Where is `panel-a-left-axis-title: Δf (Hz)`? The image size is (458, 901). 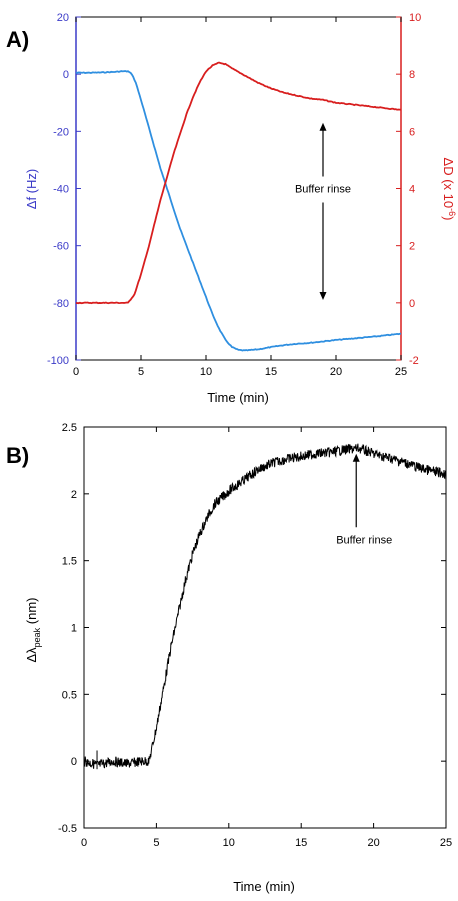 panel-a-left-axis-title: Δf (Hz) is located at coordinates (31, 189).